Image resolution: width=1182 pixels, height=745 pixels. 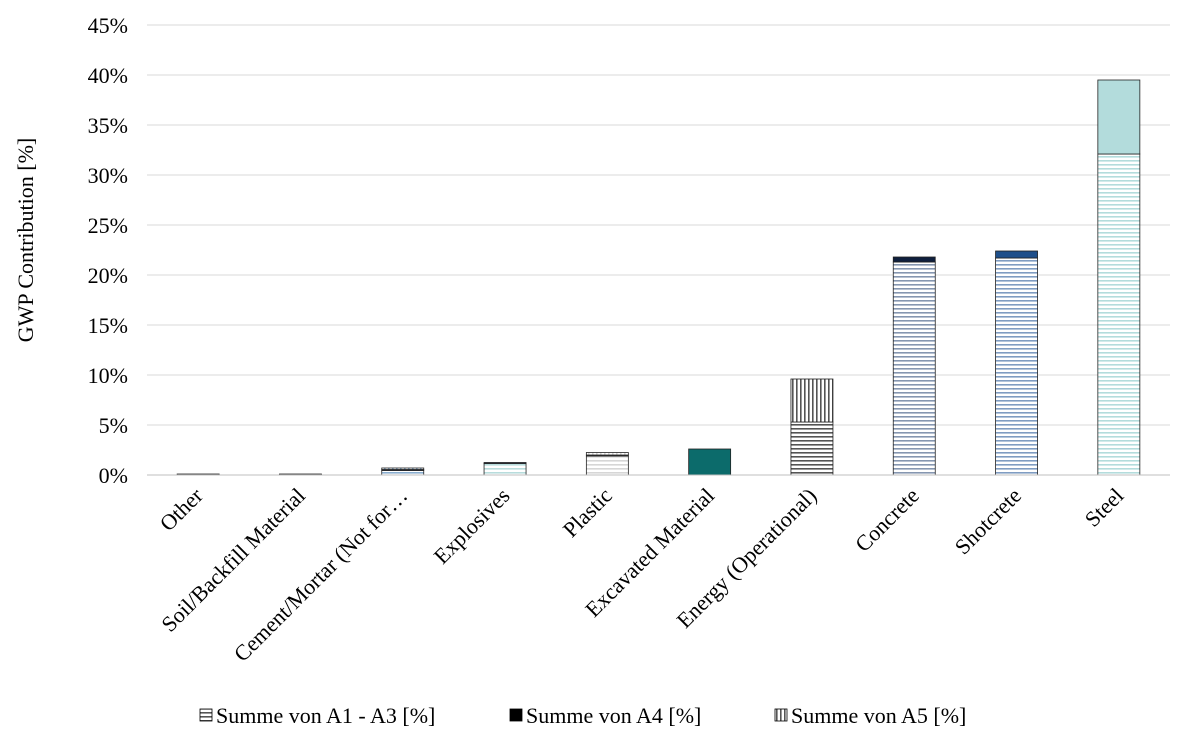 What do you see at coordinates (613, 715) in the screenshot?
I see `legend-label: Summe von A4 [%]` at bounding box center [613, 715].